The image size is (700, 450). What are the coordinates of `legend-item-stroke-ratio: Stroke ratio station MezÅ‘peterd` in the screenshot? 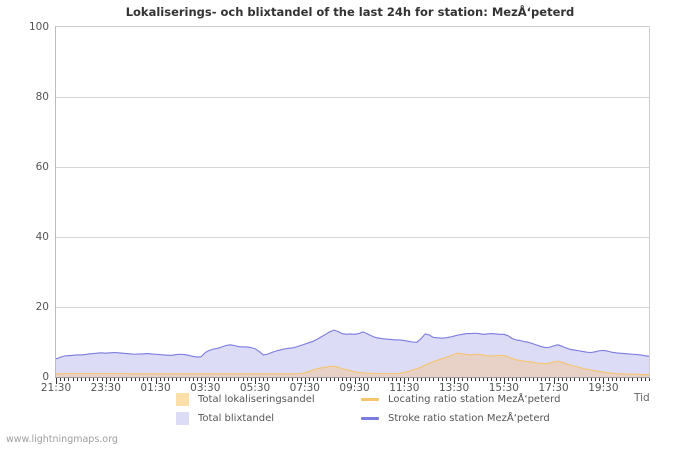 It's located at (483, 418).